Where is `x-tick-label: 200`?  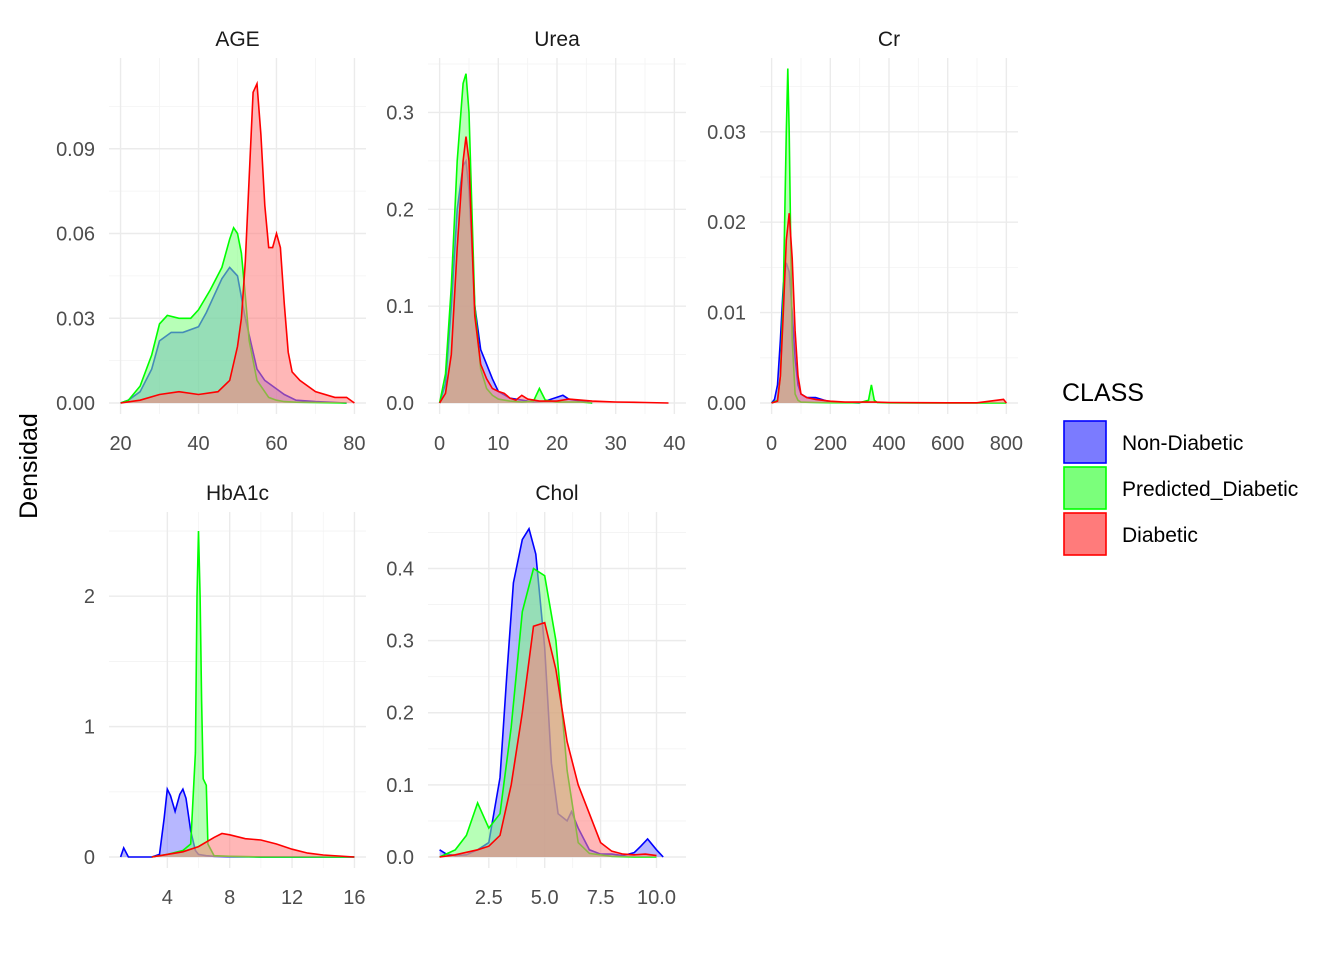
x-tick-label: 200 is located at coordinates (830, 444).